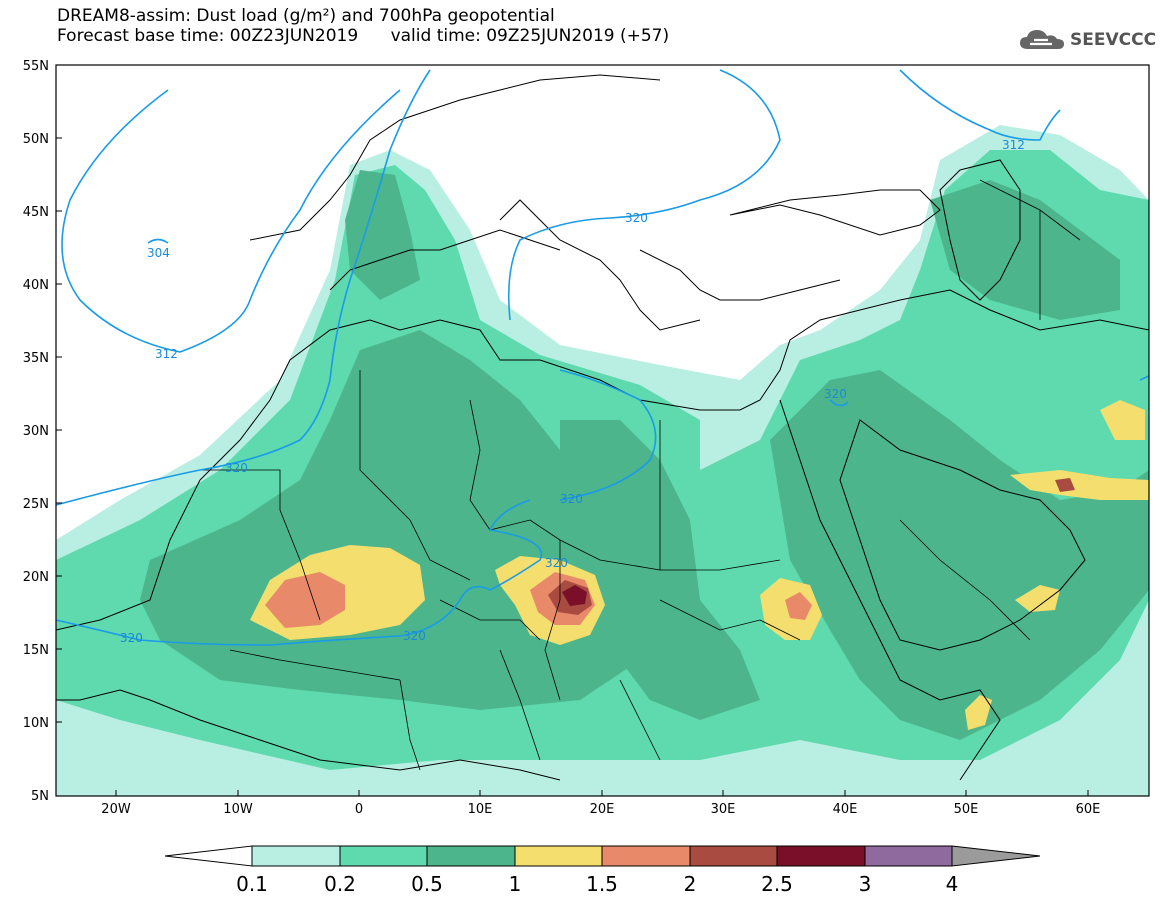 This screenshot has height=907, width=1165. I want to click on lon-tick-label: 20W, so click(116, 809).